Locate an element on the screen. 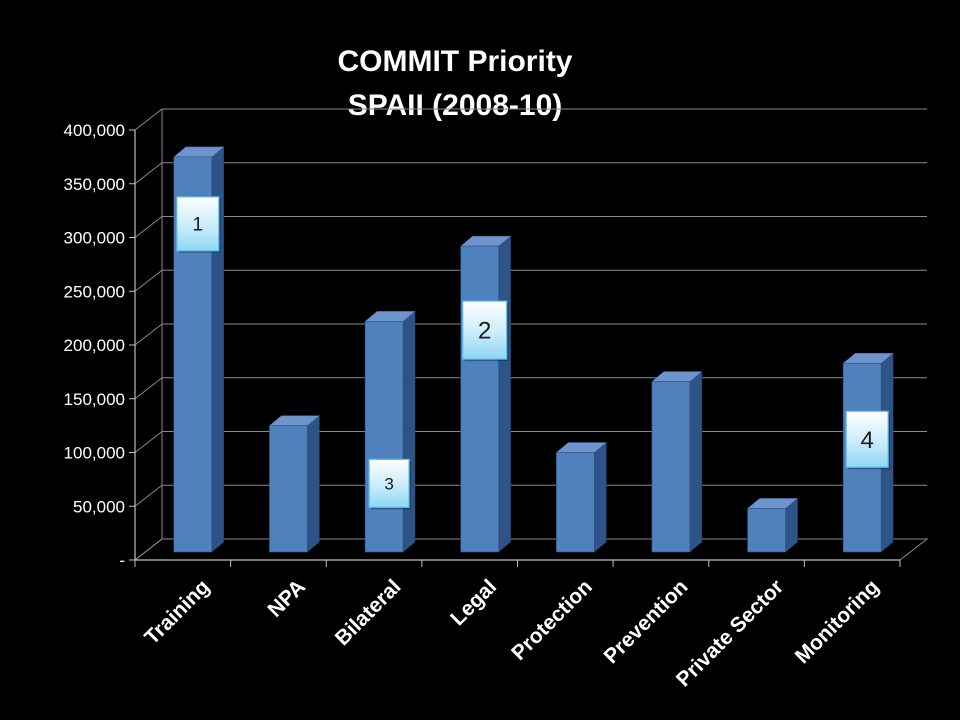  y-tick-label: 50,000 is located at coordinates (99, 506).